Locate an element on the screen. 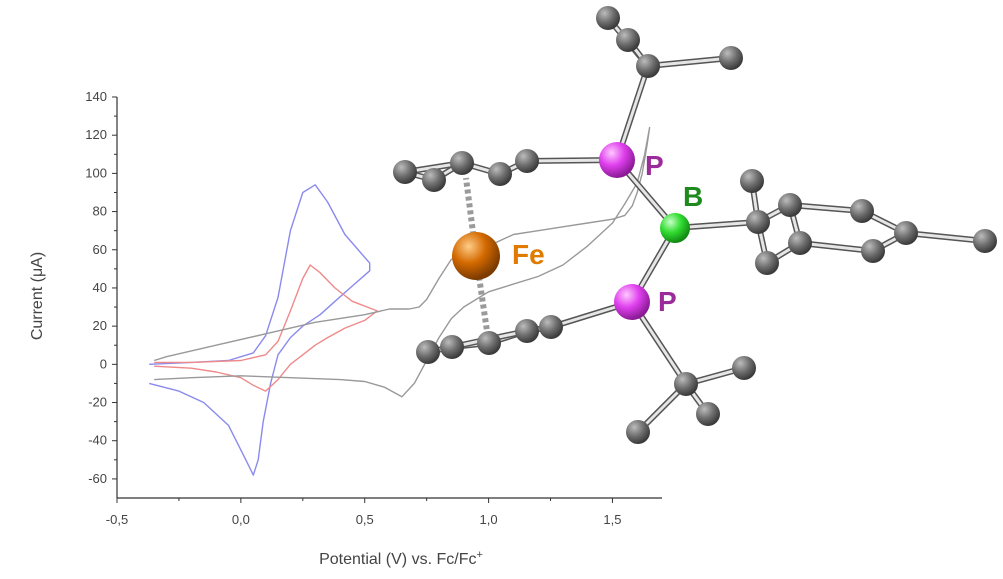 The width and height of the screenshot is (1003, 579). y-axis-title: Current (μA) is located at coordinates (37, 296).